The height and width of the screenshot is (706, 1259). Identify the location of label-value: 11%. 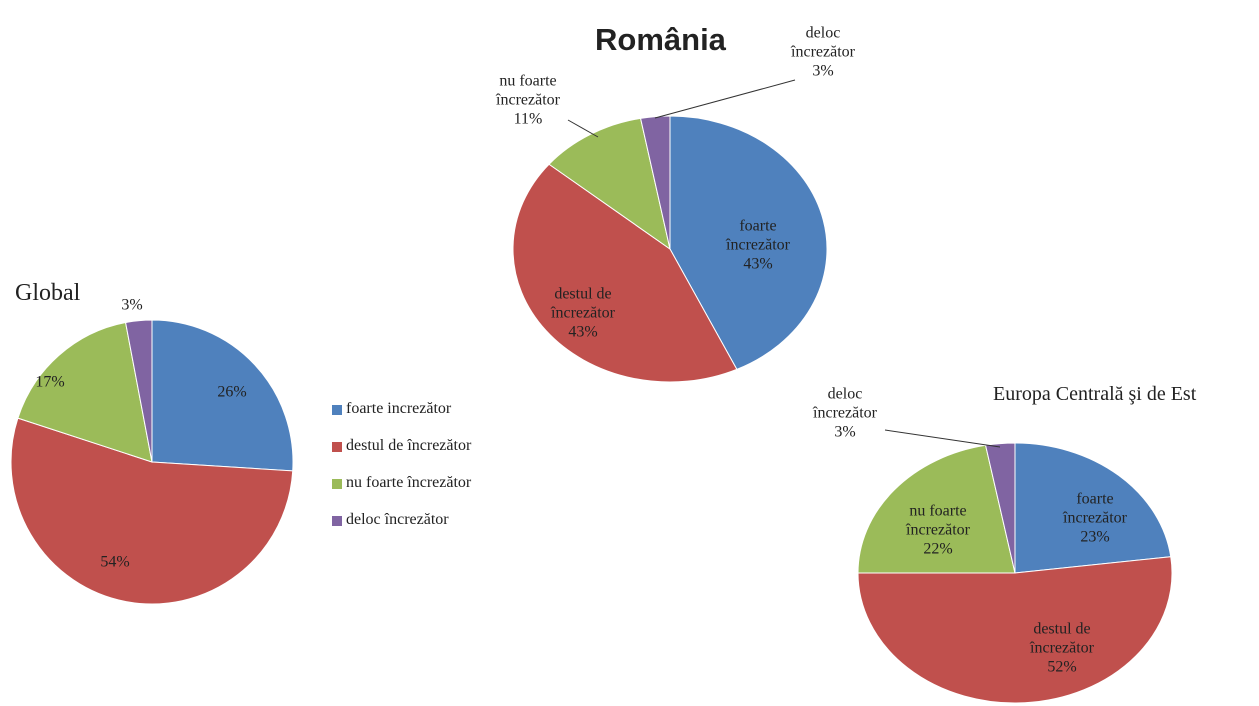
(528, 119).